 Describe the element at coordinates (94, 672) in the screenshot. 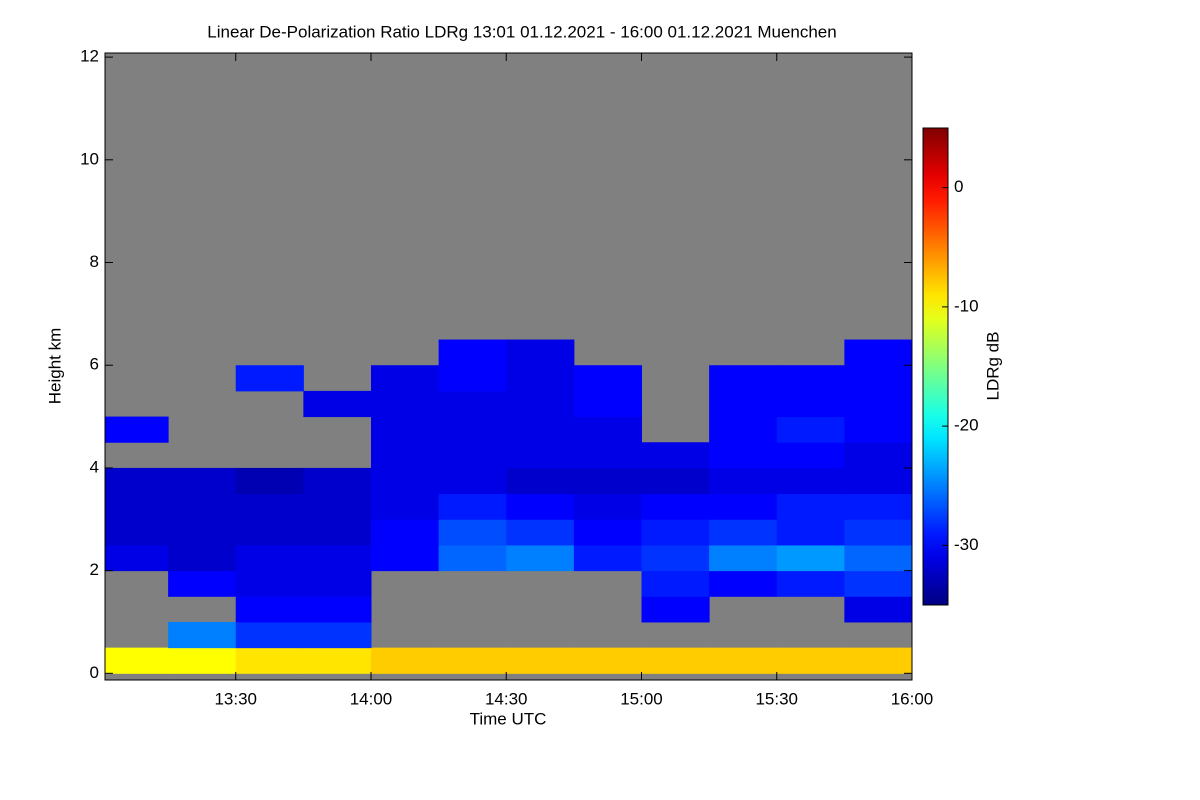

I see `y-tick-label: 0` at that location.